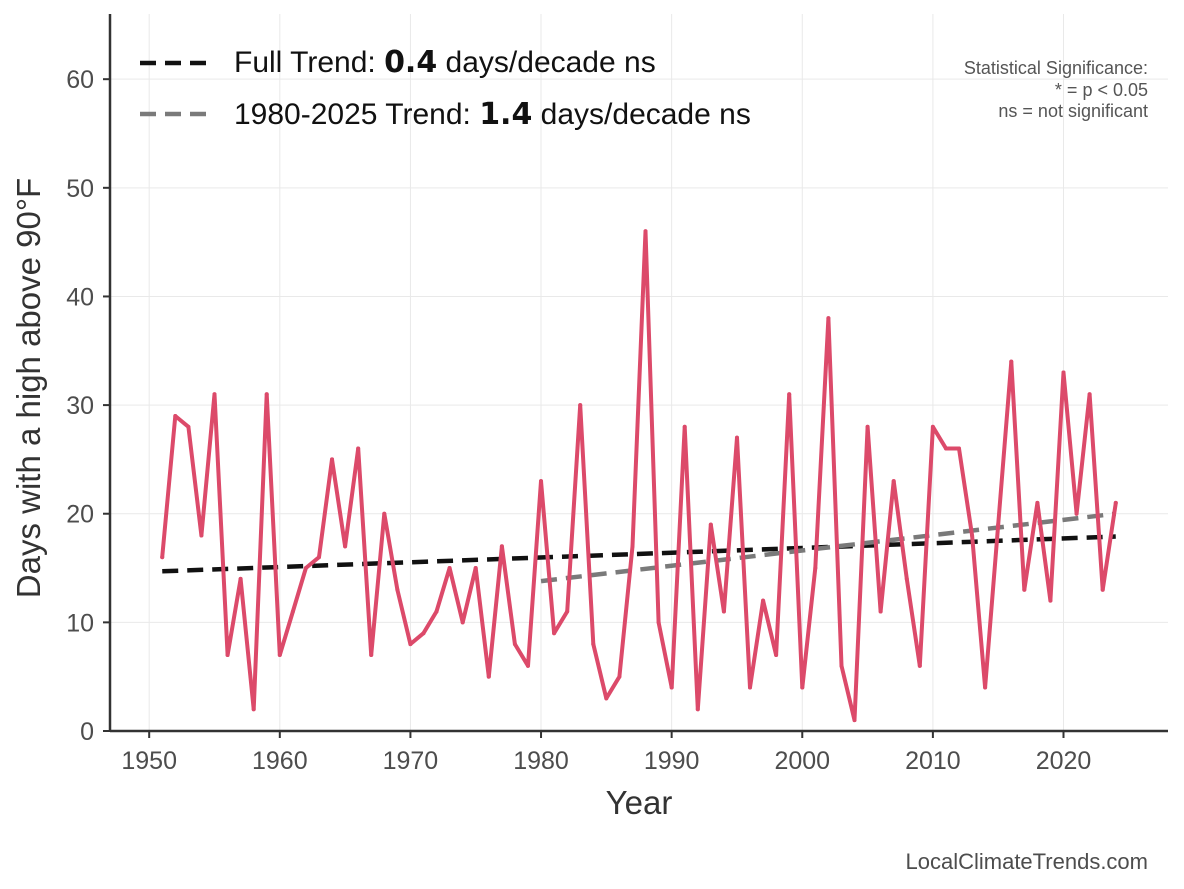 The height and width of the screenshot is (889, 1184). What do you see at coordinates (411, 761) in the screenshot?
I see `x-tick-label: 1970` at bounding box center [411, 761].